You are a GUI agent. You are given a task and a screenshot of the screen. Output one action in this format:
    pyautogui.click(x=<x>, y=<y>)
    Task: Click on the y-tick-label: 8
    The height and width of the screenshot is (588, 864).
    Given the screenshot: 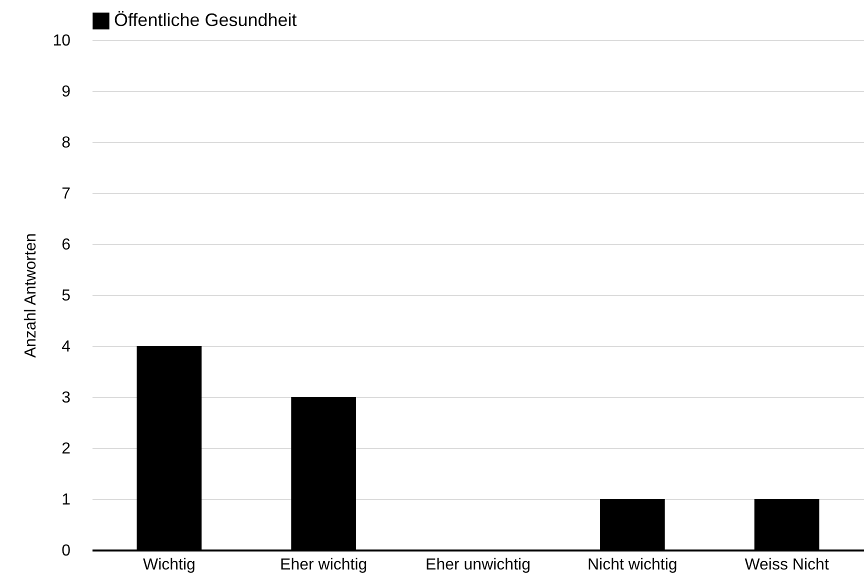 What is the action you would take?
    pyautogui.click(x=66, y=143)
    